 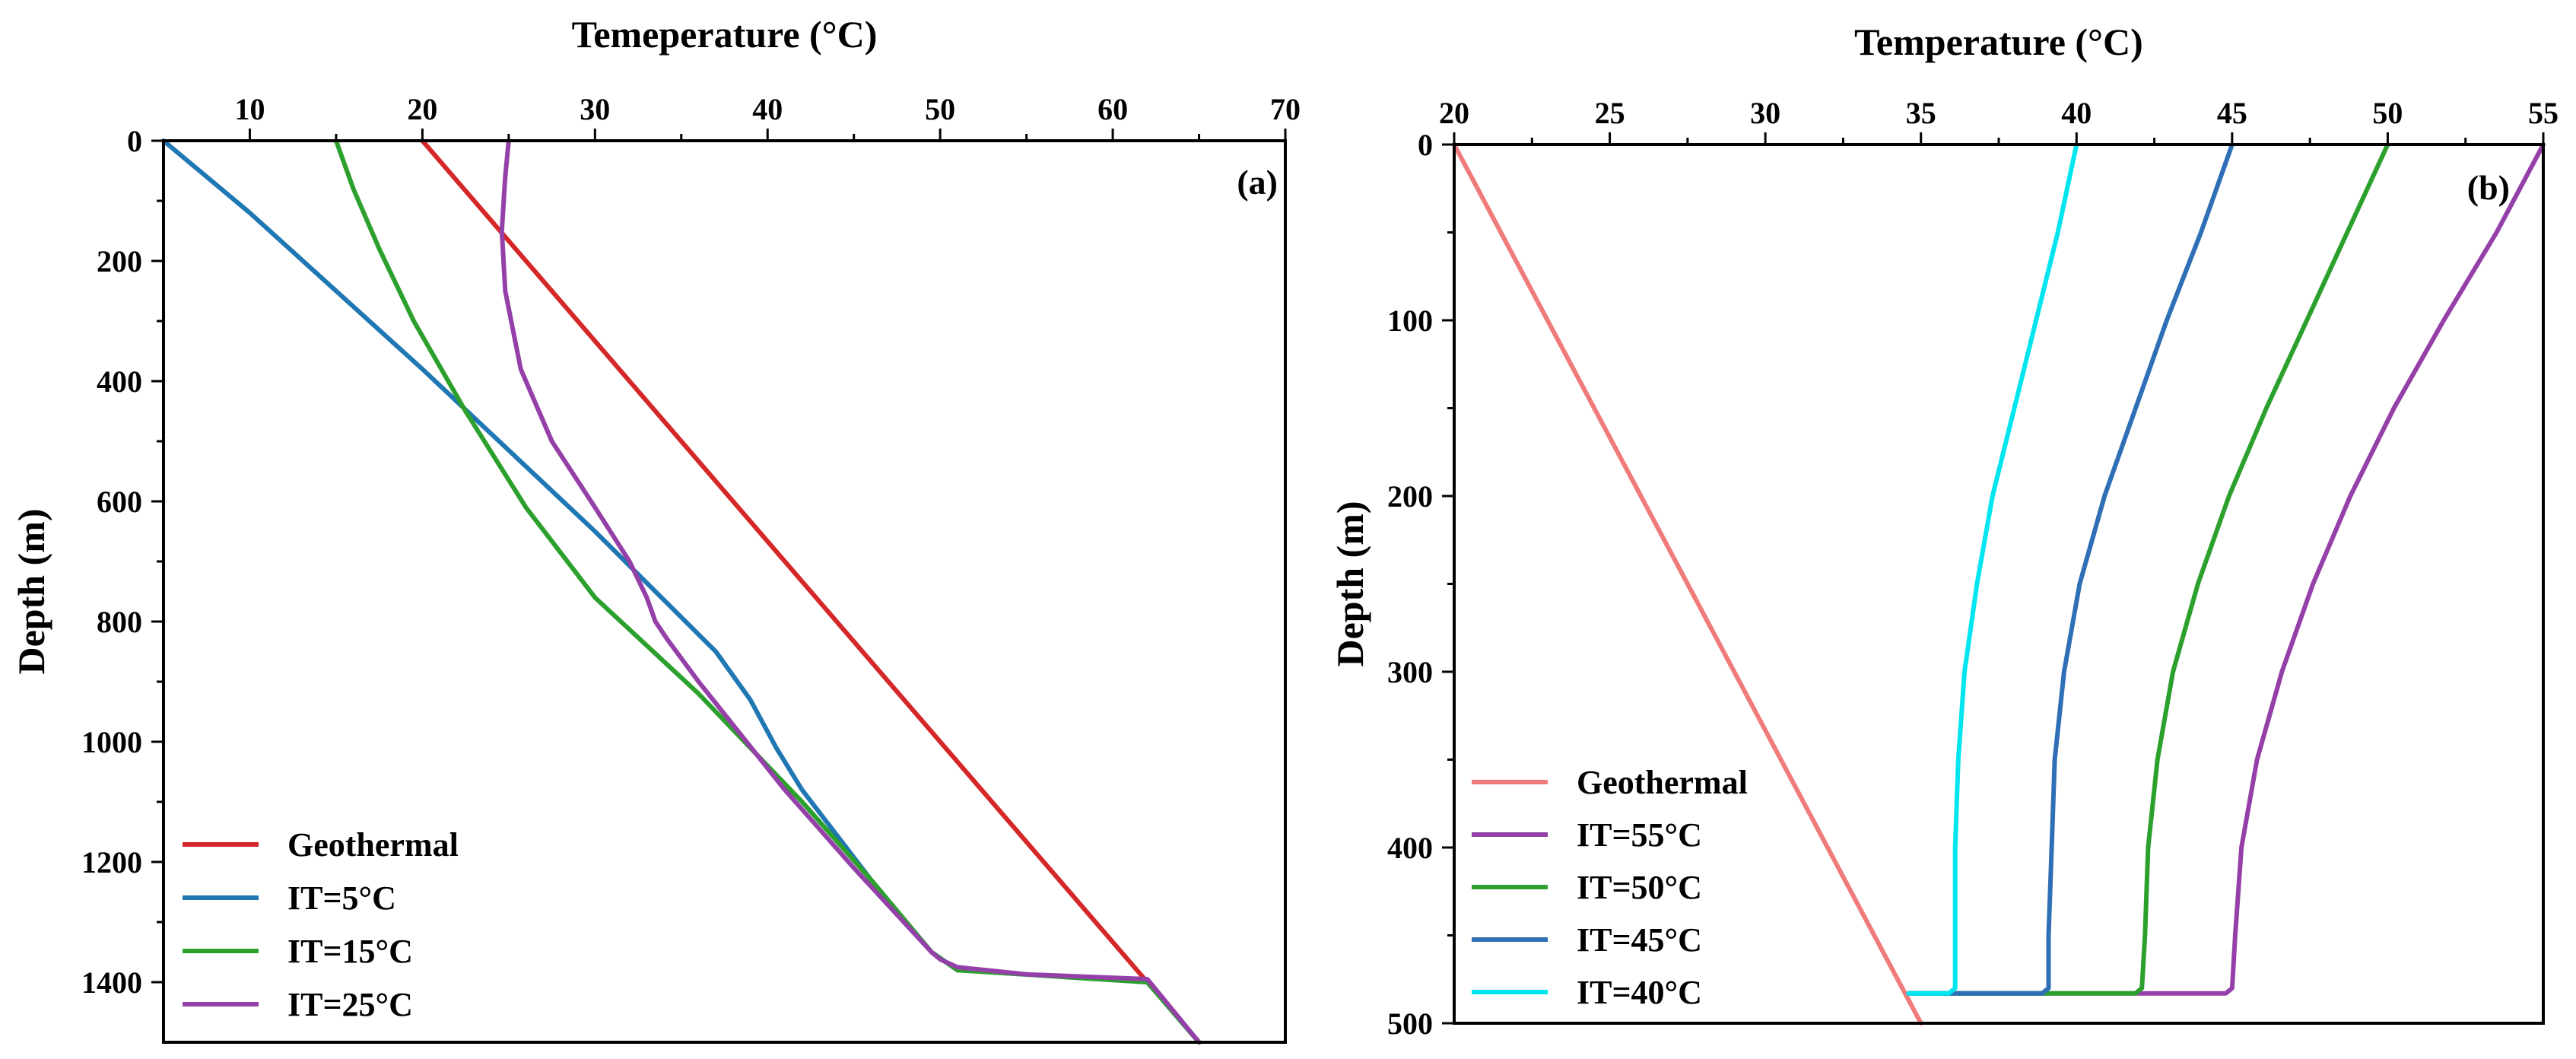 What do you see at coordinates (321, 925) in the screenshot?
I see `legend: Geothermal IT=5°C IT=15°C IT=25°C` at bounding box center [321, 925].